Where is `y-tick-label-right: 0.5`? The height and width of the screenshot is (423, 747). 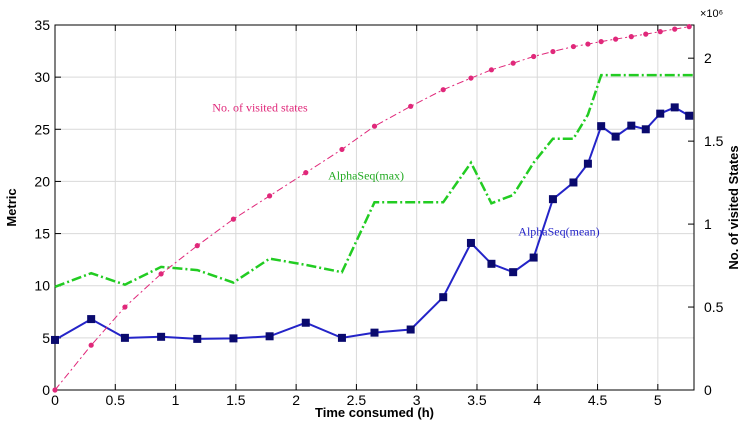 y-tick-label-right: 0.5 is located at coordinates (714, 307).